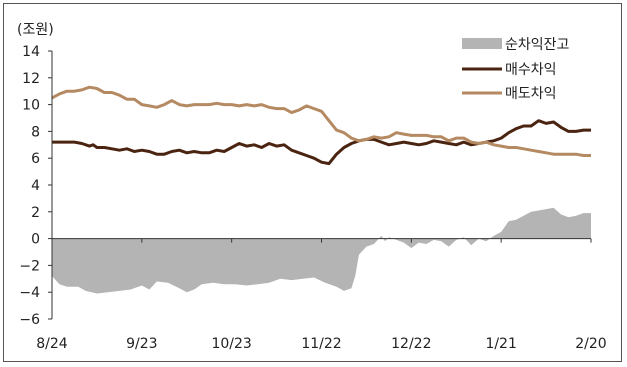 This screenshot has width=627, height=367. What do you see at coordinates (141, 344) in the screenshot?
I see `x-tick-label: 9/23` at bounding box center [141, 344].